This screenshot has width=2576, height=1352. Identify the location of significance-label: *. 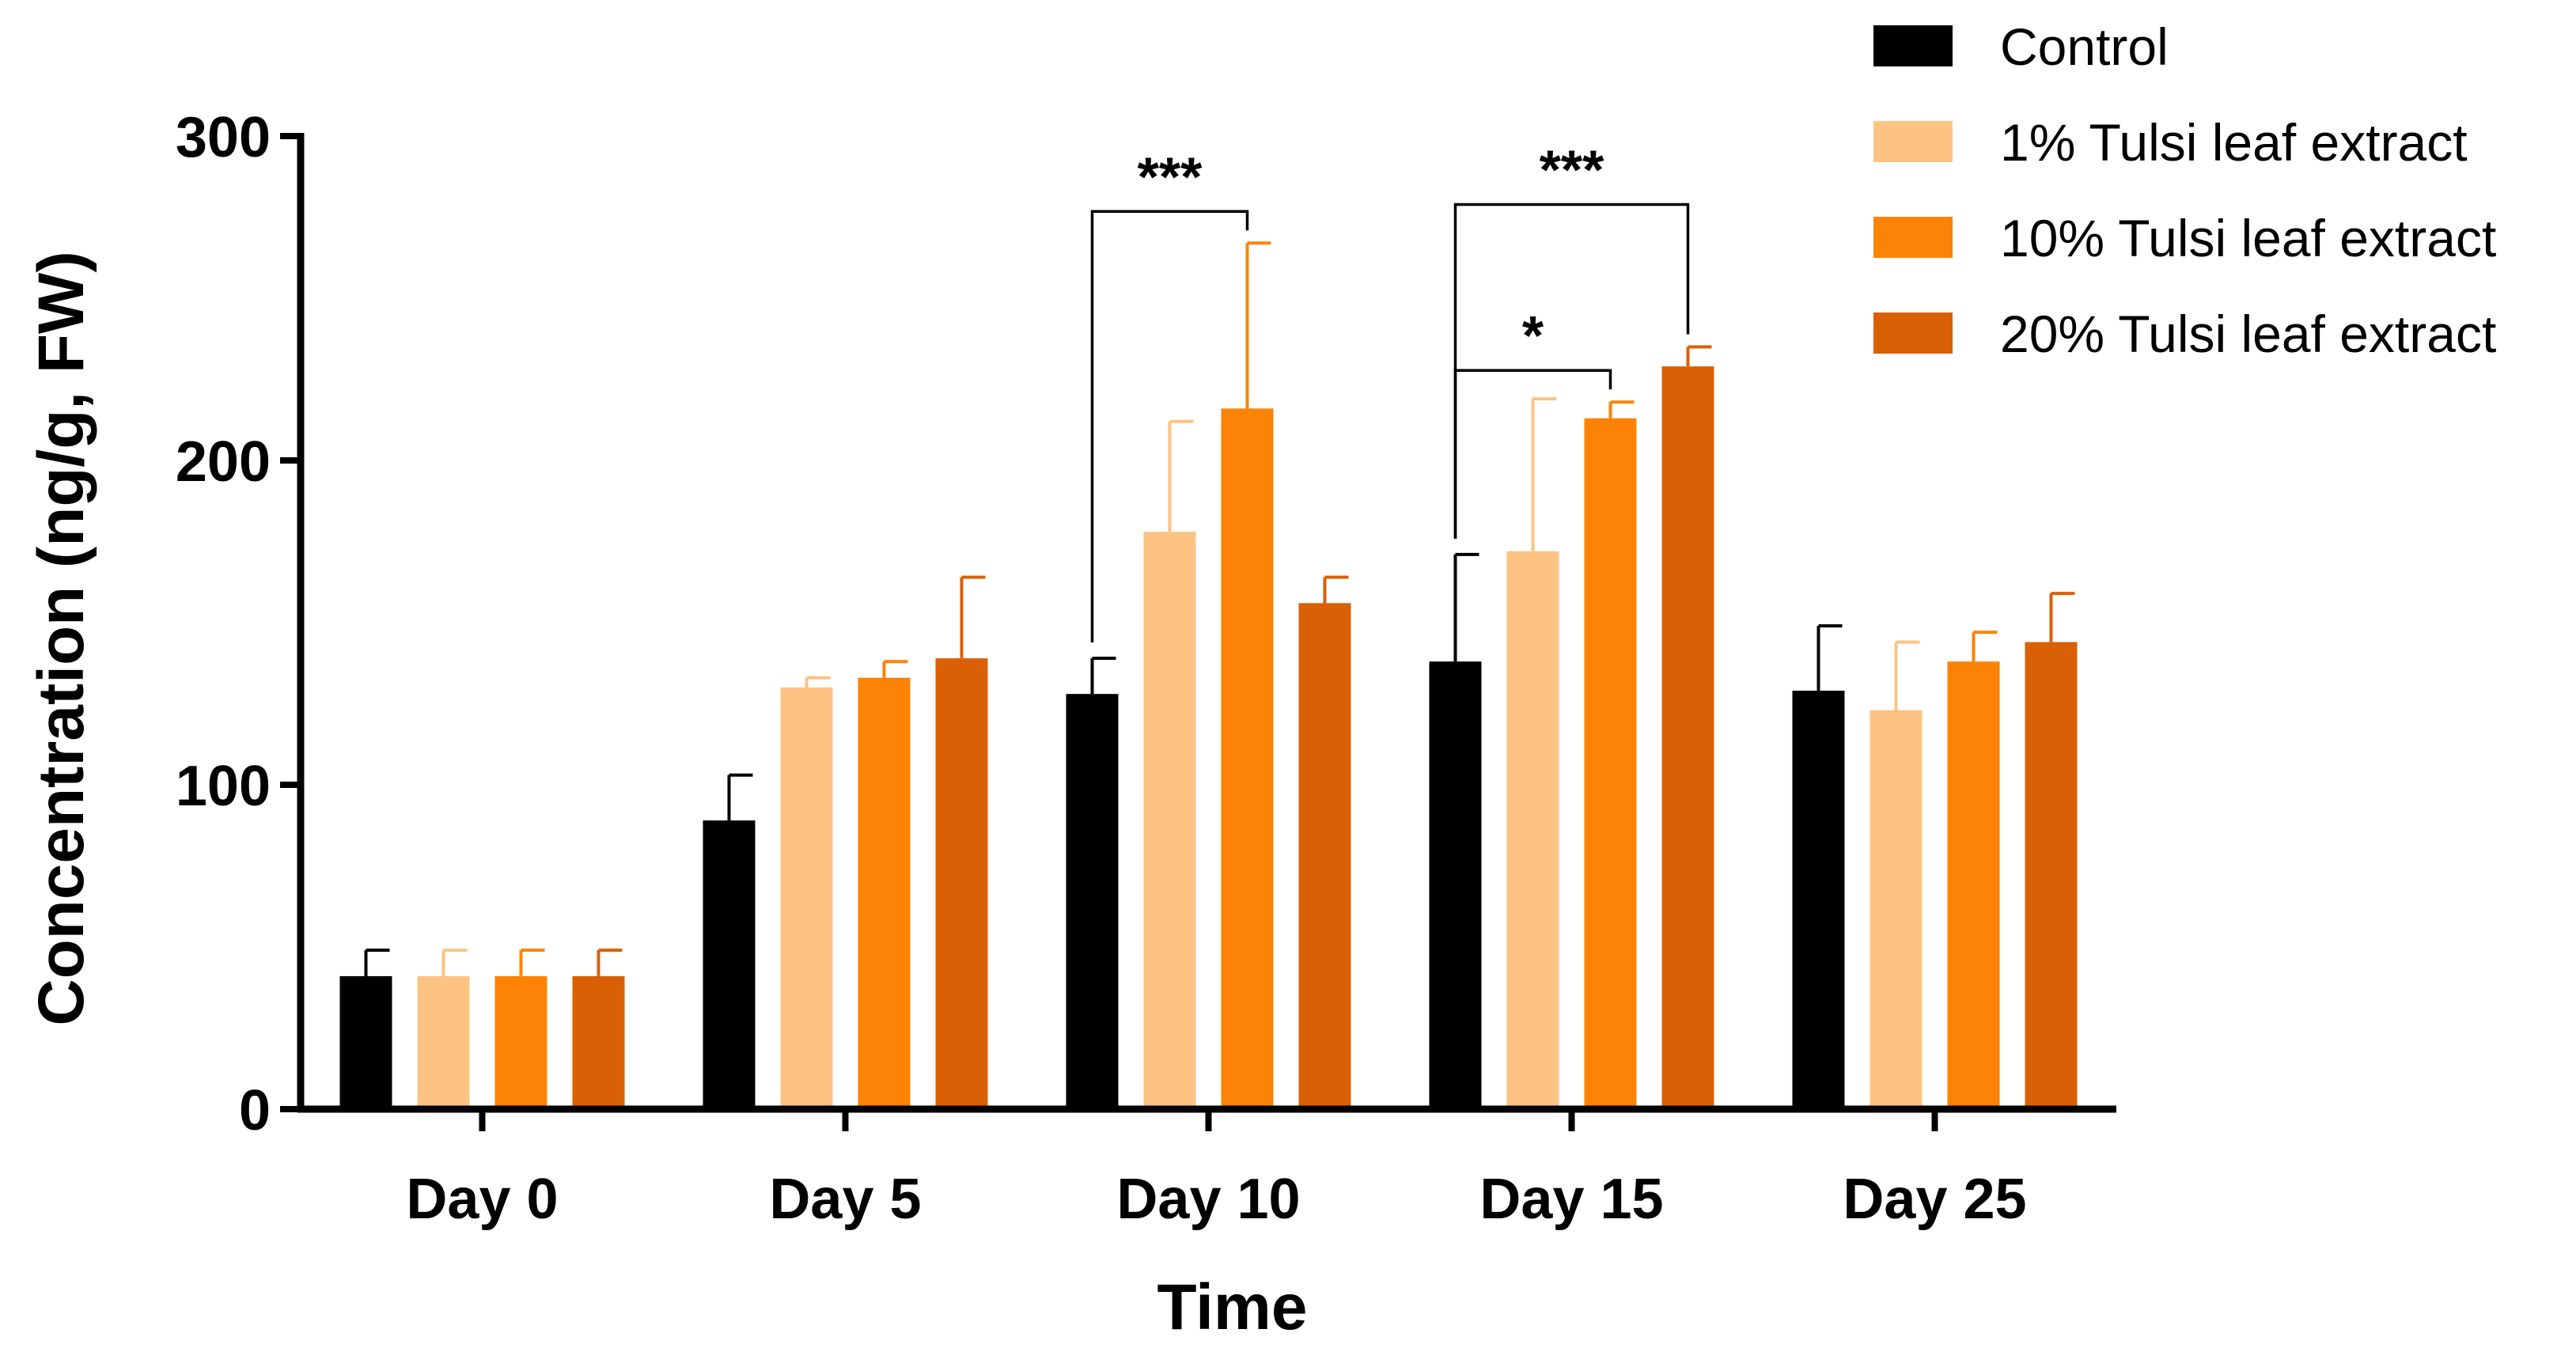
(1533, 335).